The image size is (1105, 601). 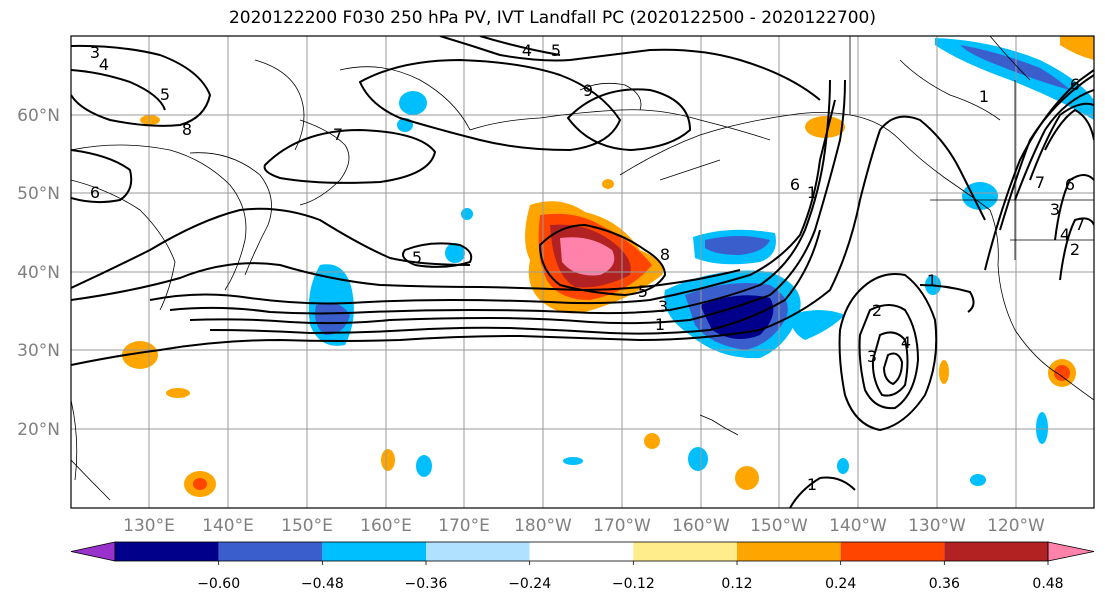 I want to click on lat-label: 30°N, so click(x=38, y=351).